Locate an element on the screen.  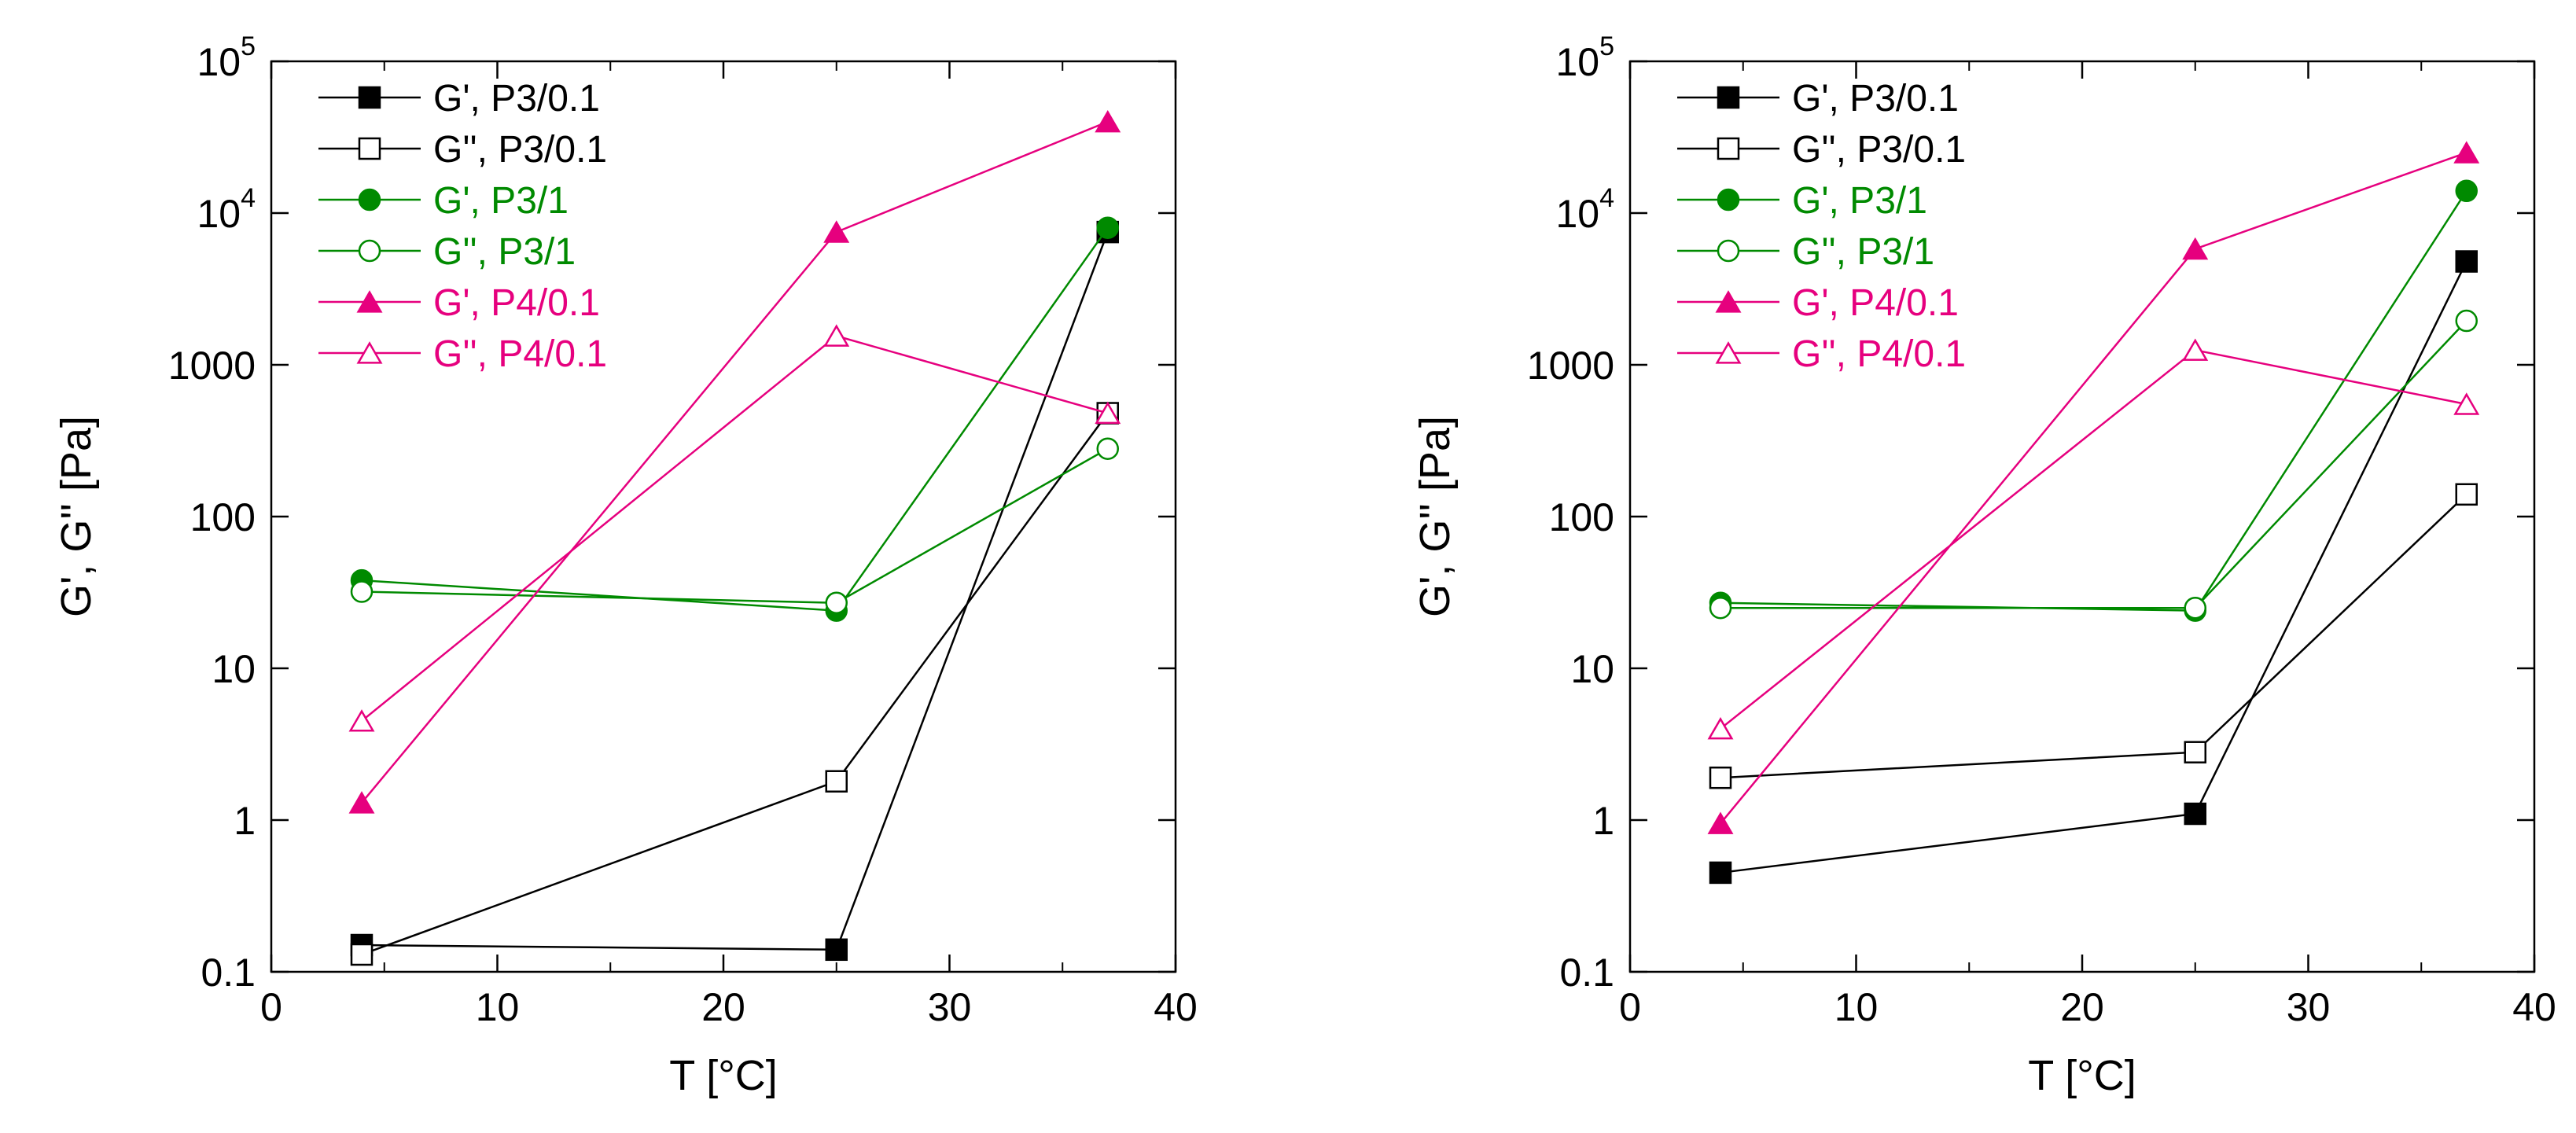
y-tick-label: 100 is located at coordinates (223, 517).